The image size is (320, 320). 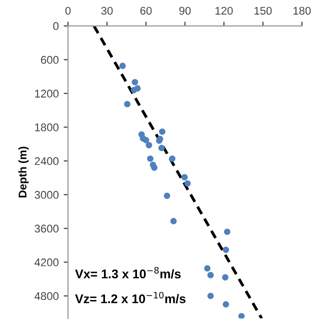 I want to click on x-tick-label: 60, so click(x=146, y=10).